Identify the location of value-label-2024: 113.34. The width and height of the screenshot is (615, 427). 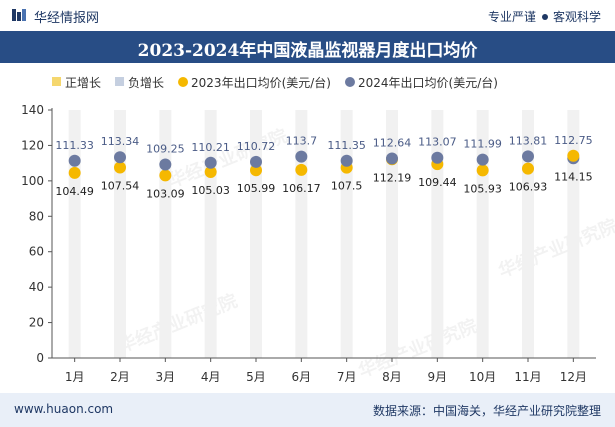
(120, 141).